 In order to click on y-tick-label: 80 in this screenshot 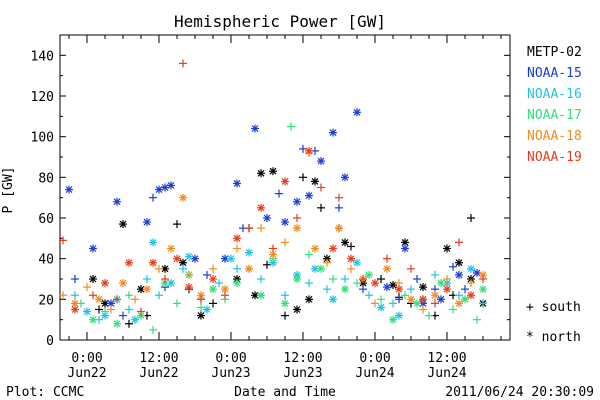, I will do `click(46, 178)`.